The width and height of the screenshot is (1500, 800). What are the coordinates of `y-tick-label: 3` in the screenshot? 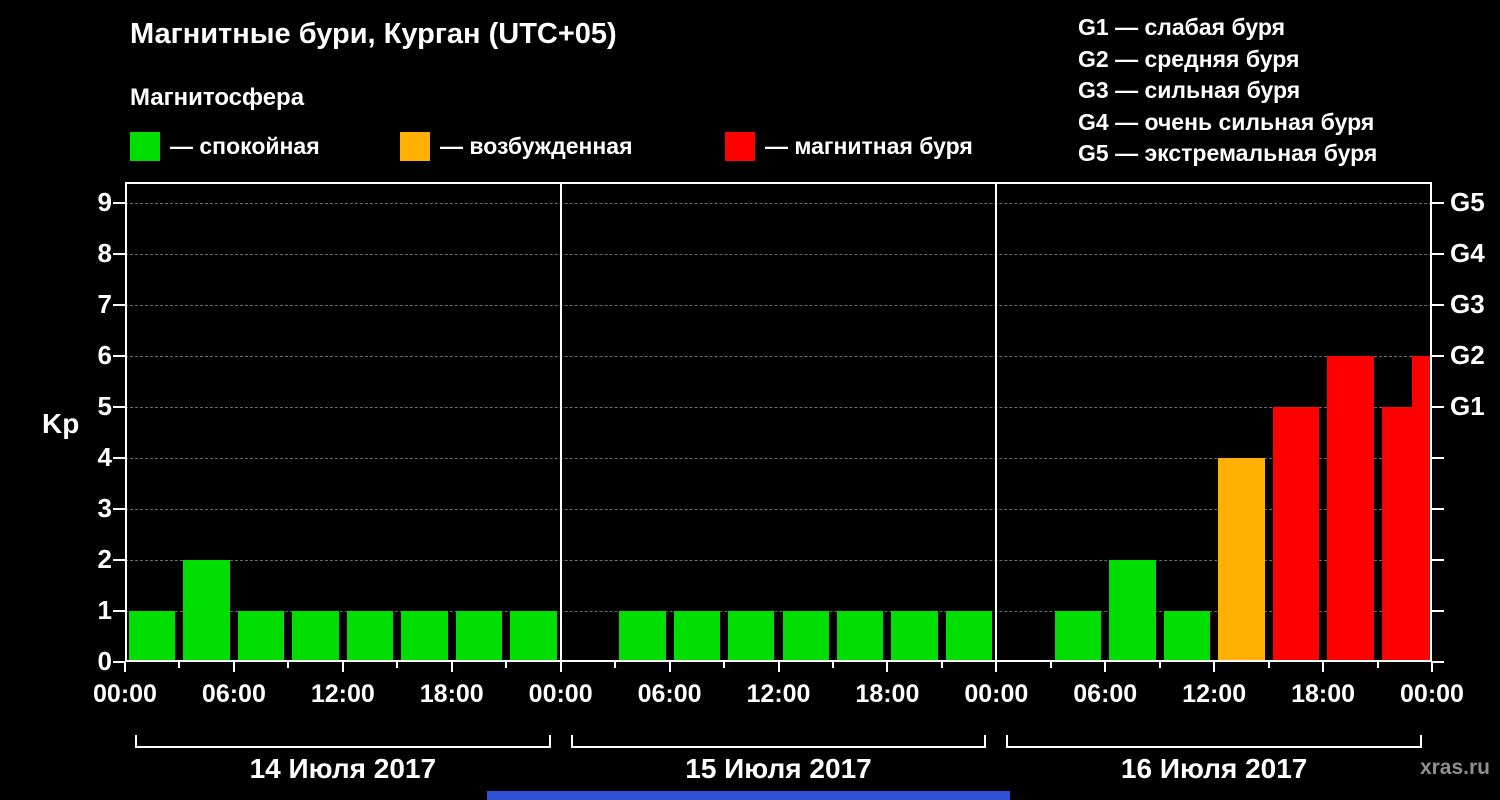 It's located at (104, 508).